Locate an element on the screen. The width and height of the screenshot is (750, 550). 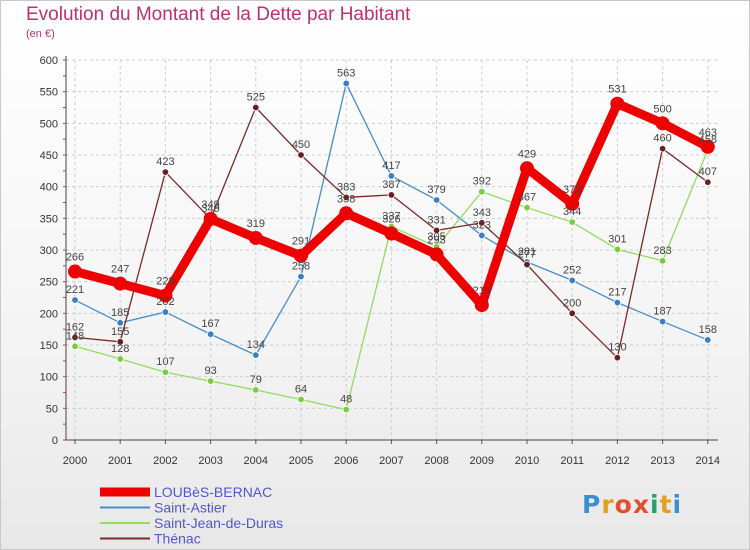
legend-label: LOUBèS-BERNAC is located at coordinates (213, 492).